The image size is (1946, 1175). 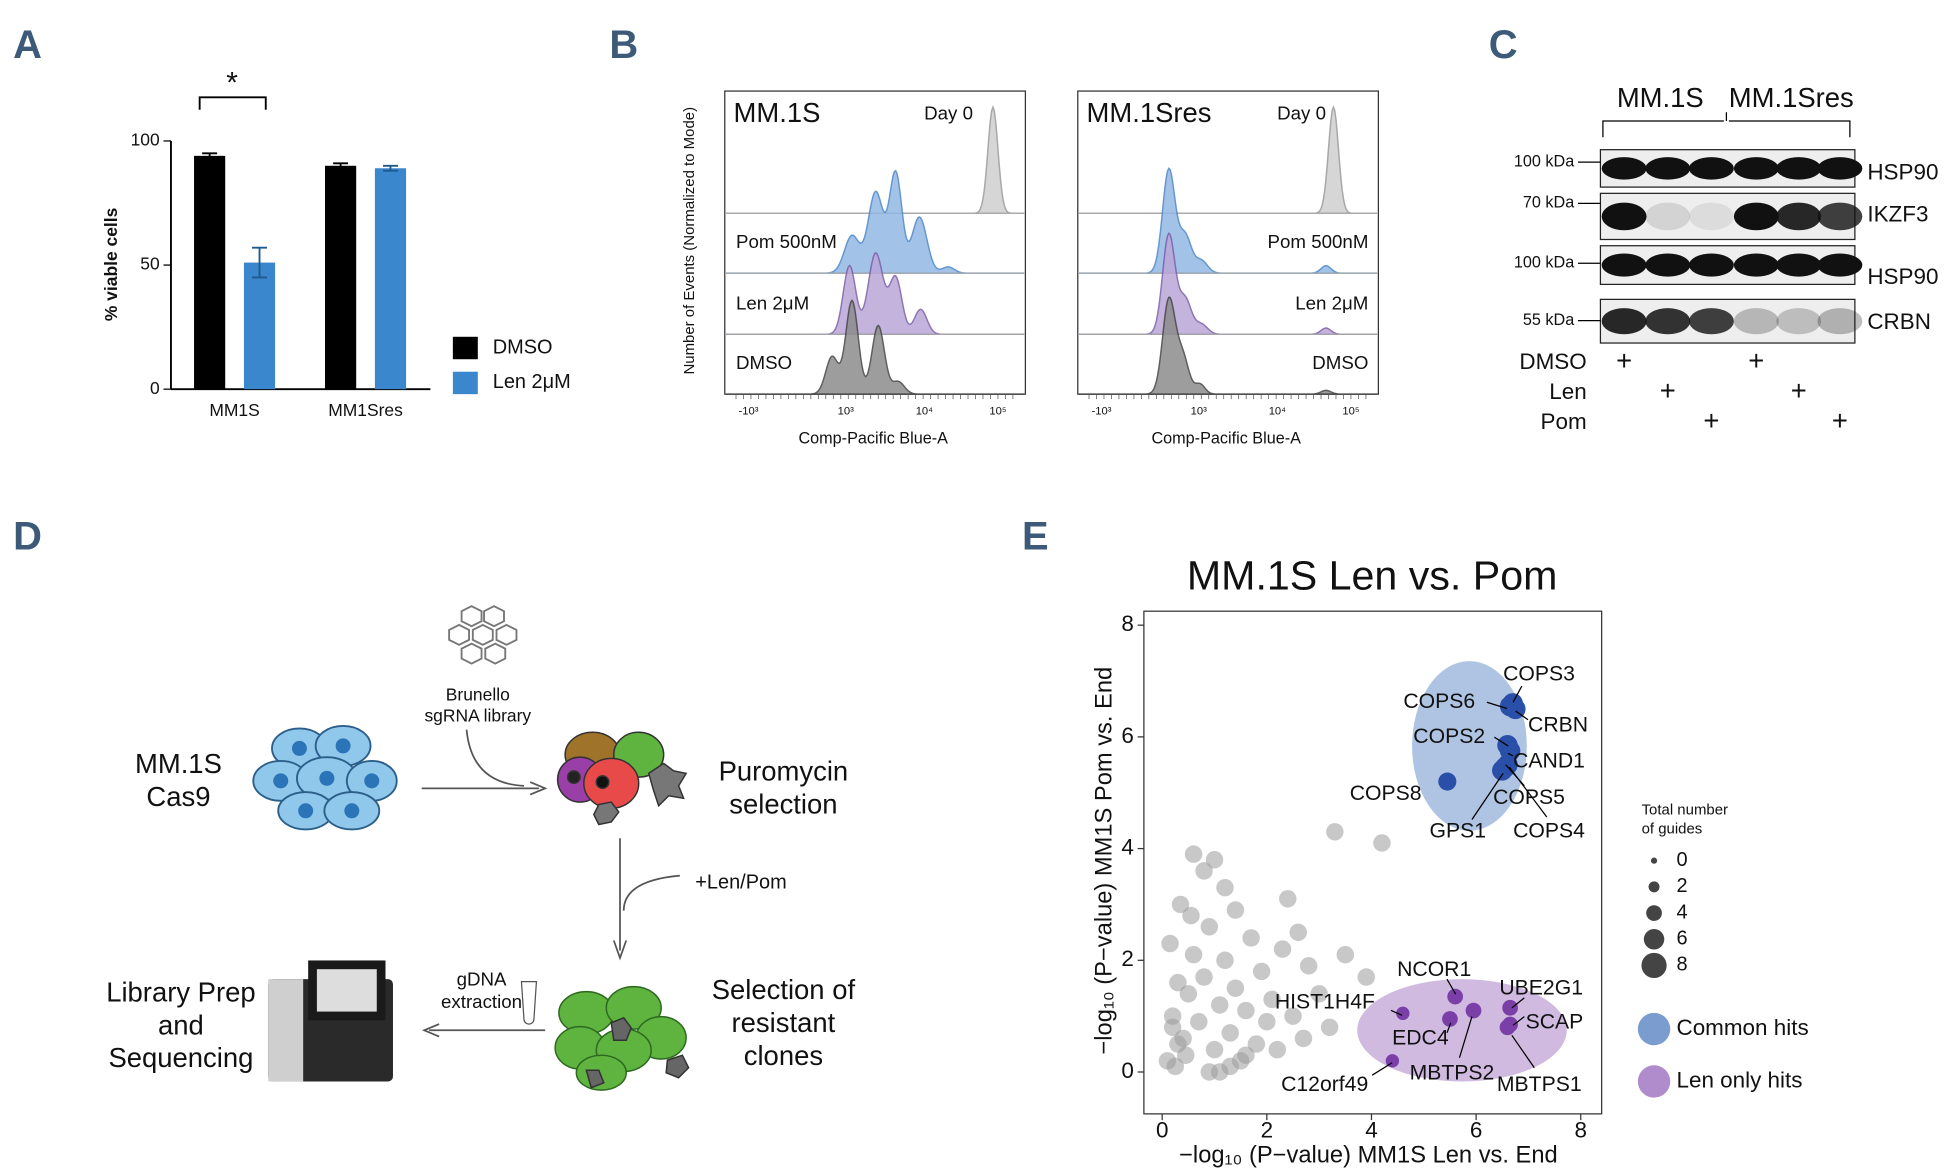 I want to click on size-legend-label: 0, so click(x=1682, y=860).